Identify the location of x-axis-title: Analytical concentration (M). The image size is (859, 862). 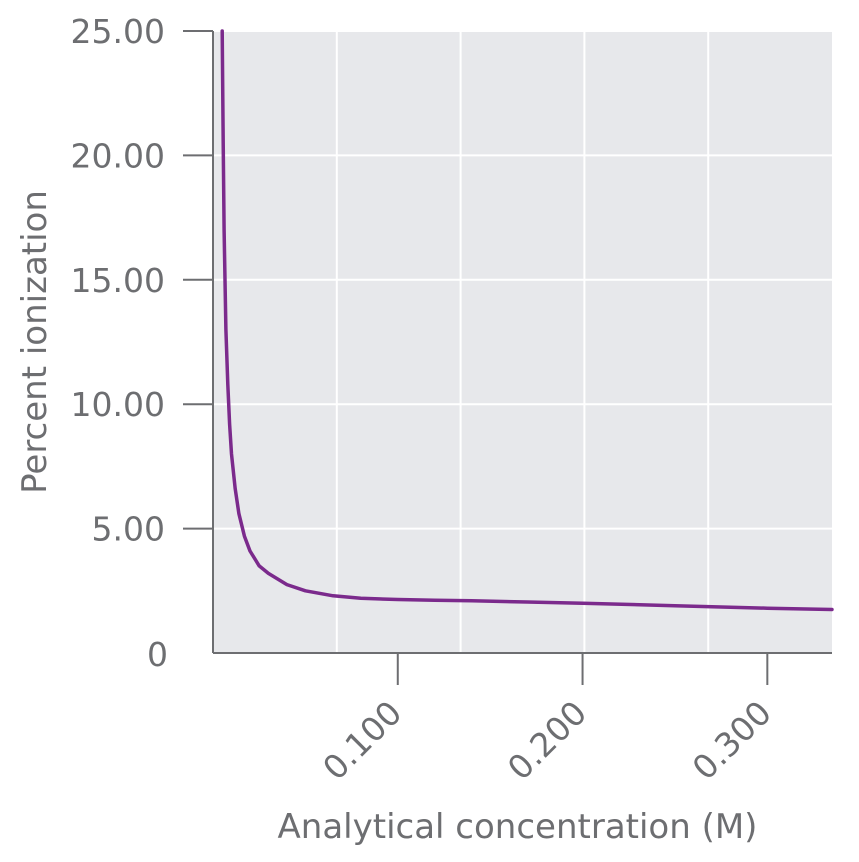
(518, 827).